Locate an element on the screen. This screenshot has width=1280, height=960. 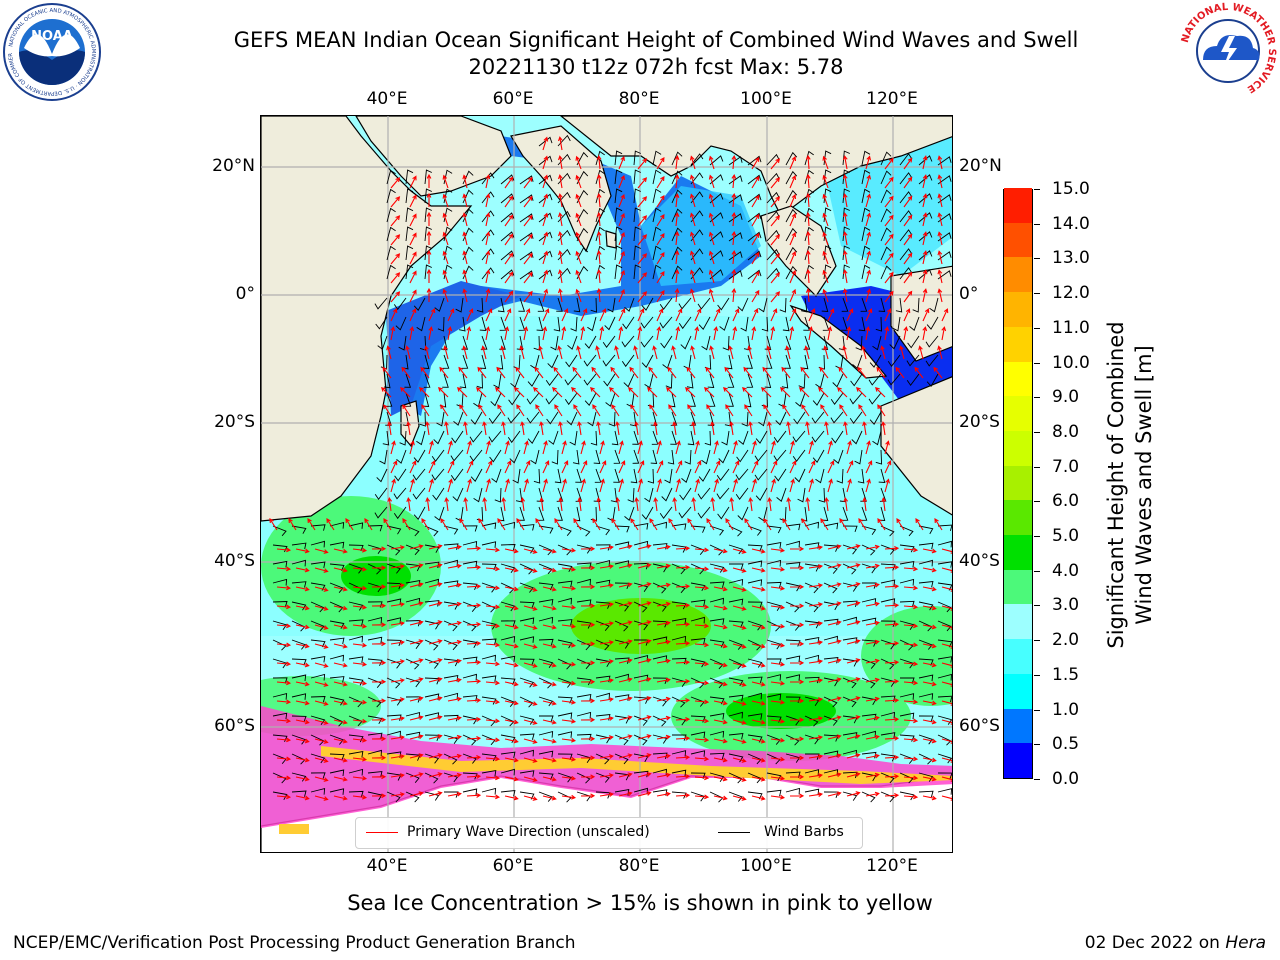
colorbar-title-line1: Significant Height of Combined is located at coordinates (1116, 485).